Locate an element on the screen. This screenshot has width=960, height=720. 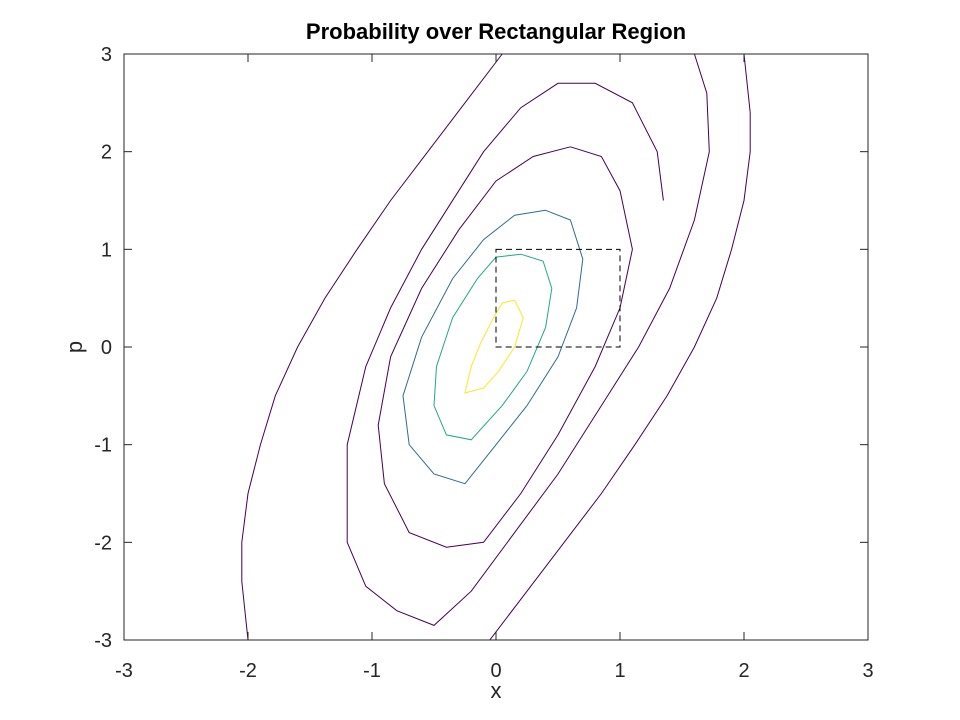
x-tick-label: 1 is located at coordinates (619, 671).